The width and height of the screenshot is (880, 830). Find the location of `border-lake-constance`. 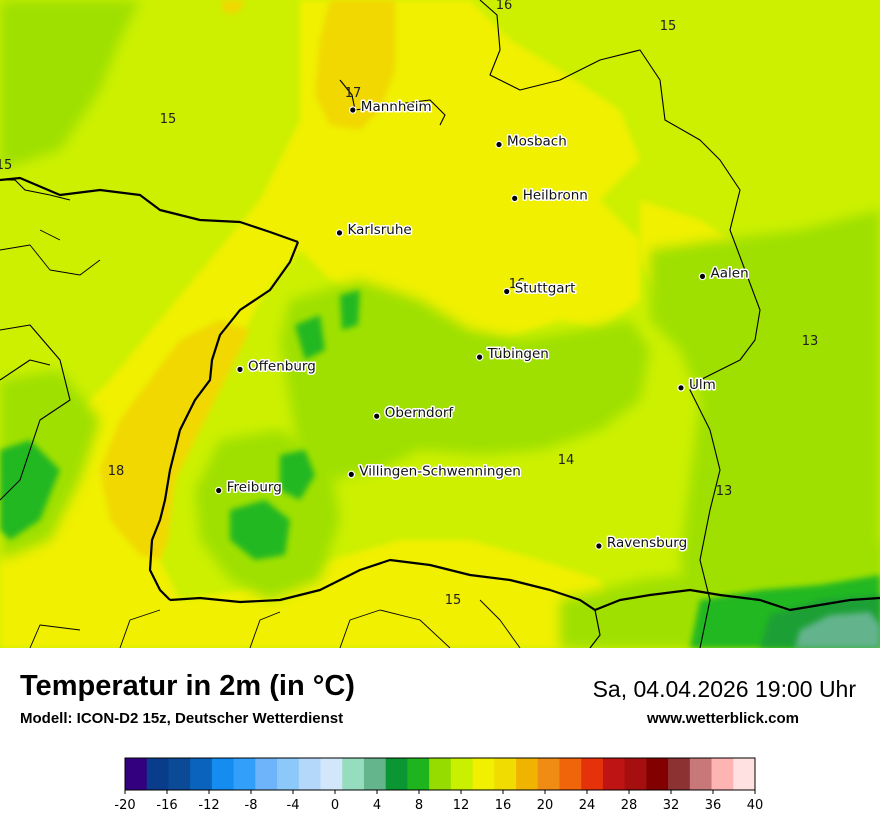

border-lake-constance is located at coordinates (737, 600).